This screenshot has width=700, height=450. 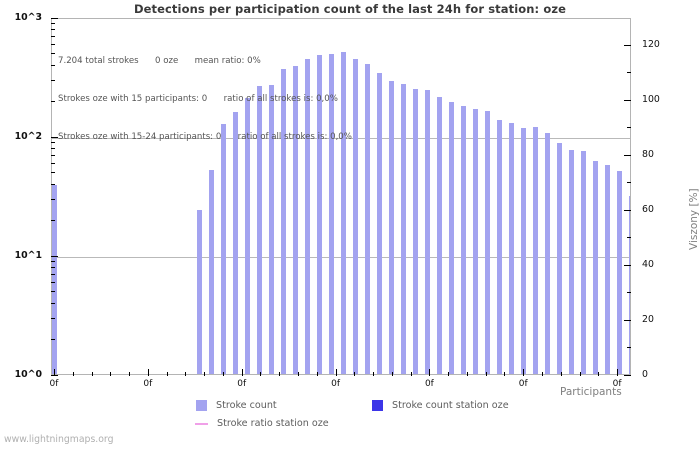 I want to click on x-axis-title: Participants, so click(x=591, y=392).